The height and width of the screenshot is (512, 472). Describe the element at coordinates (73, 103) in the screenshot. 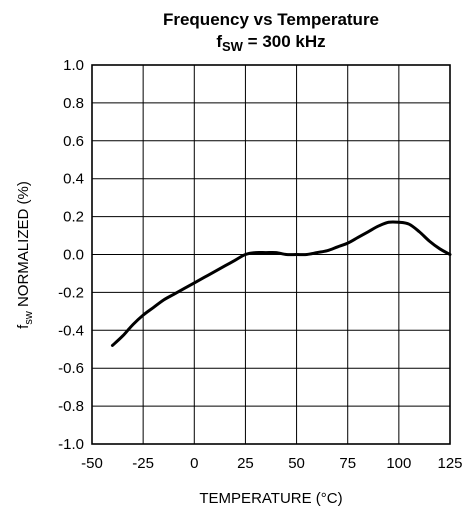

I see `y-tick-label: 0.8` at that location.